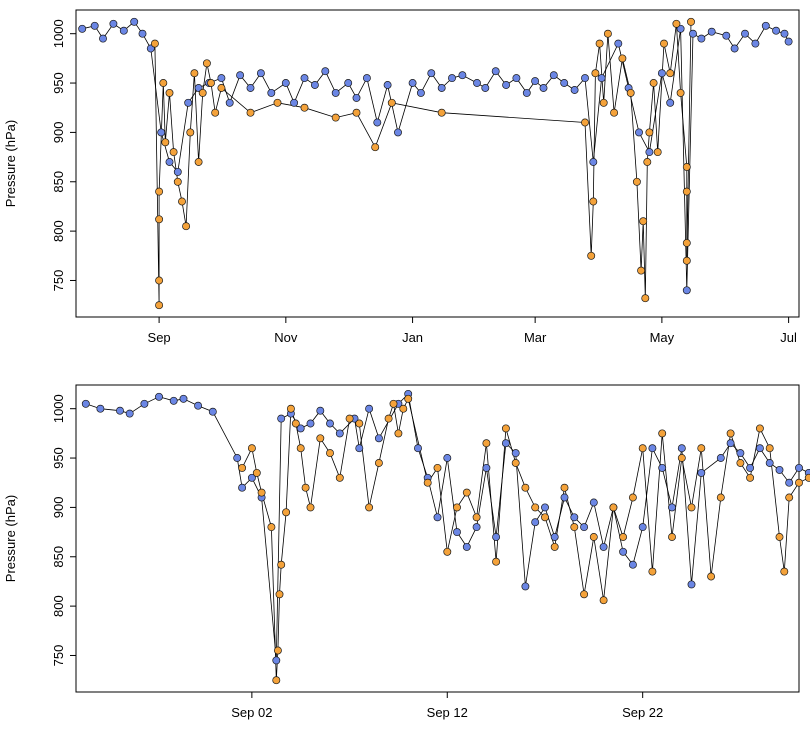 This screenshot has width=810, height=750. Describe the element at coordinates (58, 557) in the screenshot. I see `y-tick-label: 850` at that location.